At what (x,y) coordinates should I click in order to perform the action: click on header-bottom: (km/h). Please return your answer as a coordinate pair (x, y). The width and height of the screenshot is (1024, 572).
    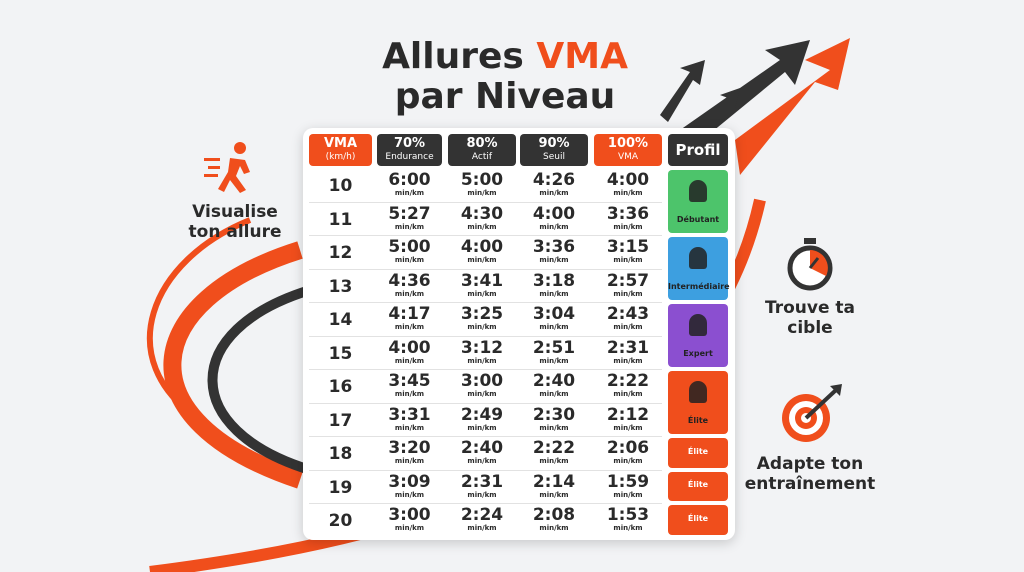
    Looking at the image, I should click on (340, 157).